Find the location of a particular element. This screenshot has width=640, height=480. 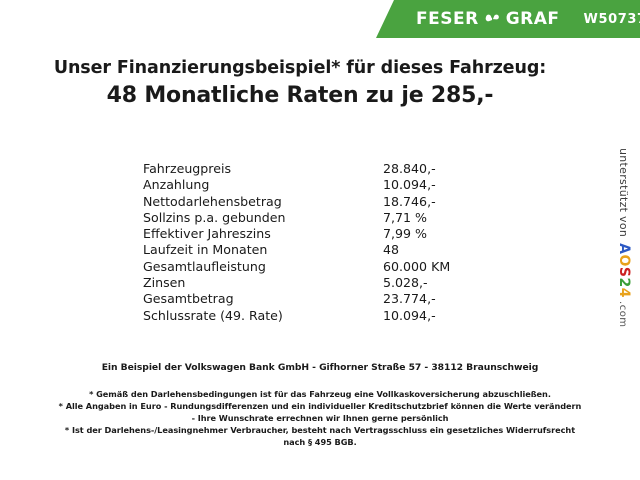

supported-by-inner: unterstützt von AOS24 .com is located at coordinates (624, 238).